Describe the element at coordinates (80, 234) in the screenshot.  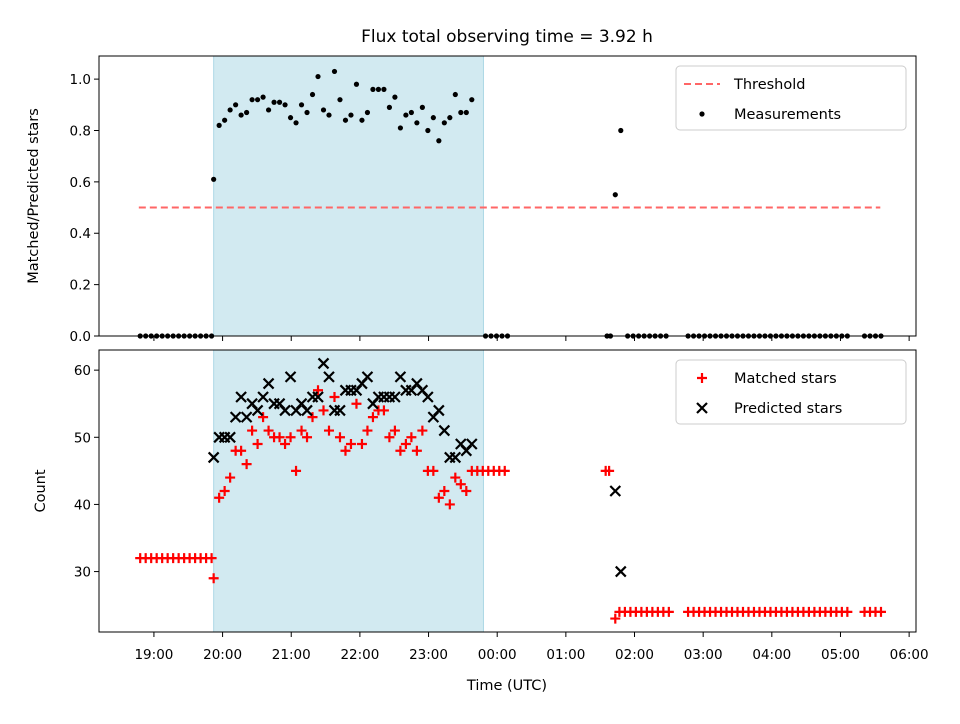
I see `y-tick-label: 0.4` at that location.